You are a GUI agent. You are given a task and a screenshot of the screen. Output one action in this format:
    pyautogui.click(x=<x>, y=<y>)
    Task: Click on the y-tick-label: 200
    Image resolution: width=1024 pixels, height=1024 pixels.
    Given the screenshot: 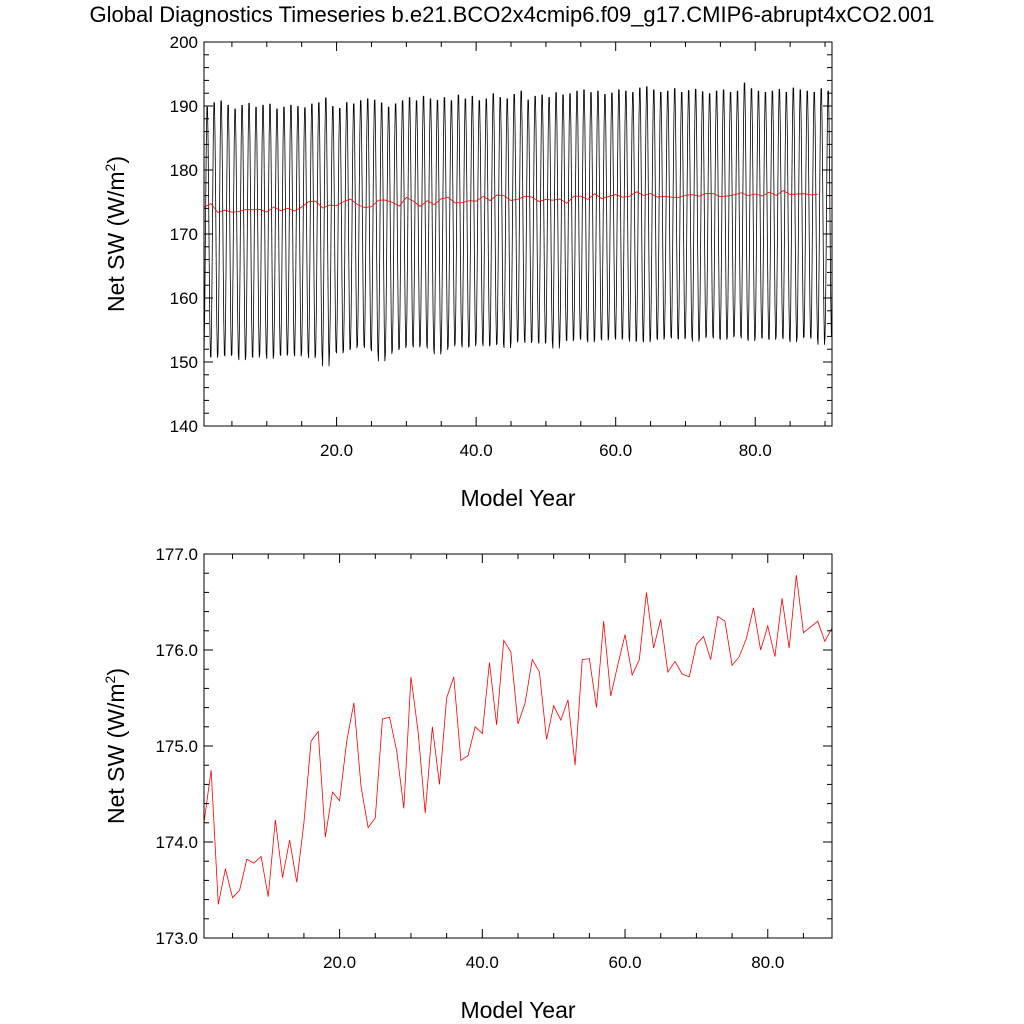 What is the action you would take?
    pyautogui.click(x=184, y=42)
    